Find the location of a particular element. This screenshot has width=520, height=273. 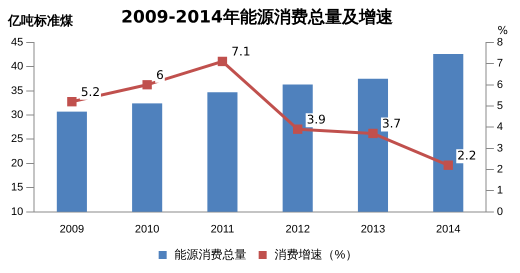

x-tick-label: 2013 is located at coordinates (373, 229).